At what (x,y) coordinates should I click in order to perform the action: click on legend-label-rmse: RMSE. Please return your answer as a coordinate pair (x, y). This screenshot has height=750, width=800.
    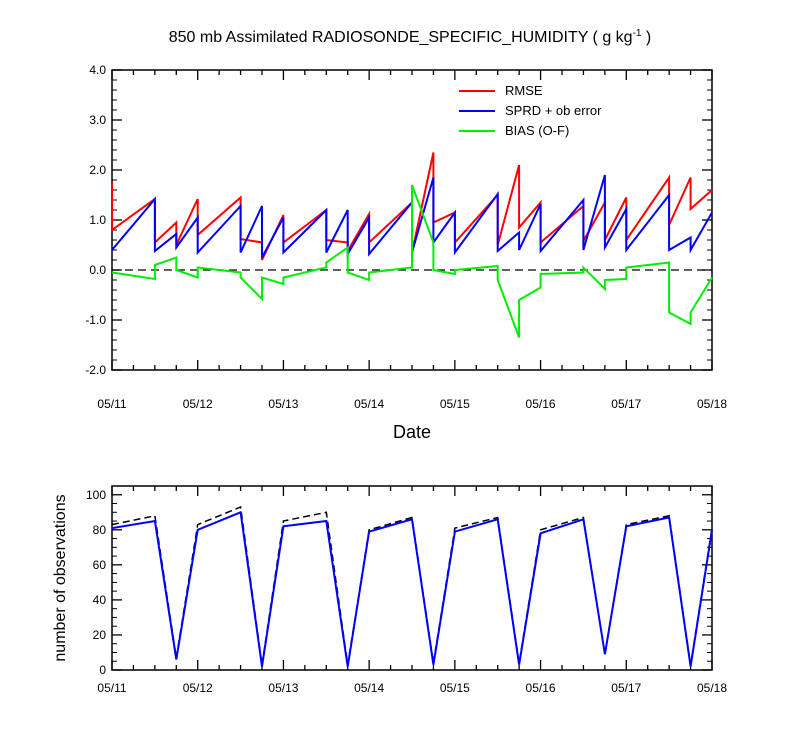
    Looking at the image, I should click on (524, 90).